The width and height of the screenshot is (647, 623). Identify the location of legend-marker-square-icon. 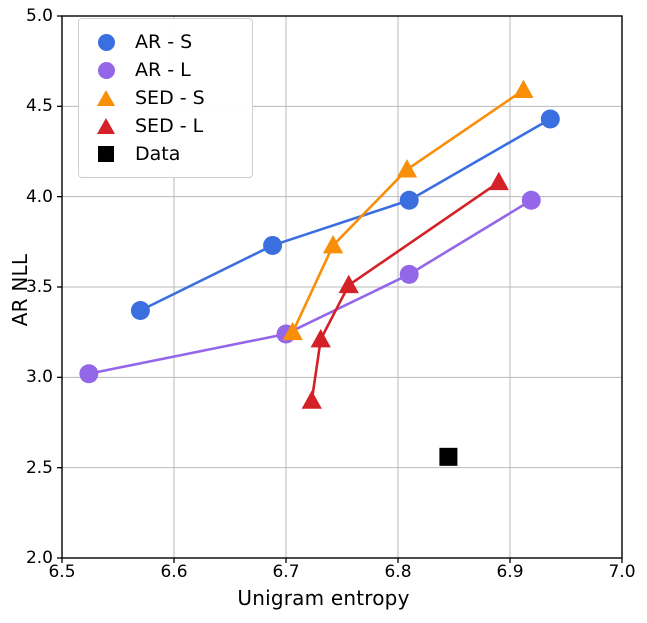
(106, 154).